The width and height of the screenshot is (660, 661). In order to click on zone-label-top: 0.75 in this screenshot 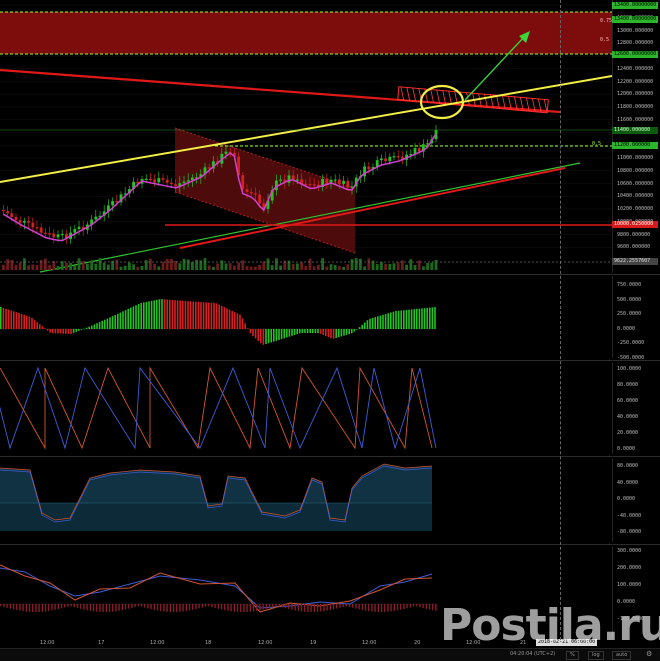, I will do `click(606, 21)`.